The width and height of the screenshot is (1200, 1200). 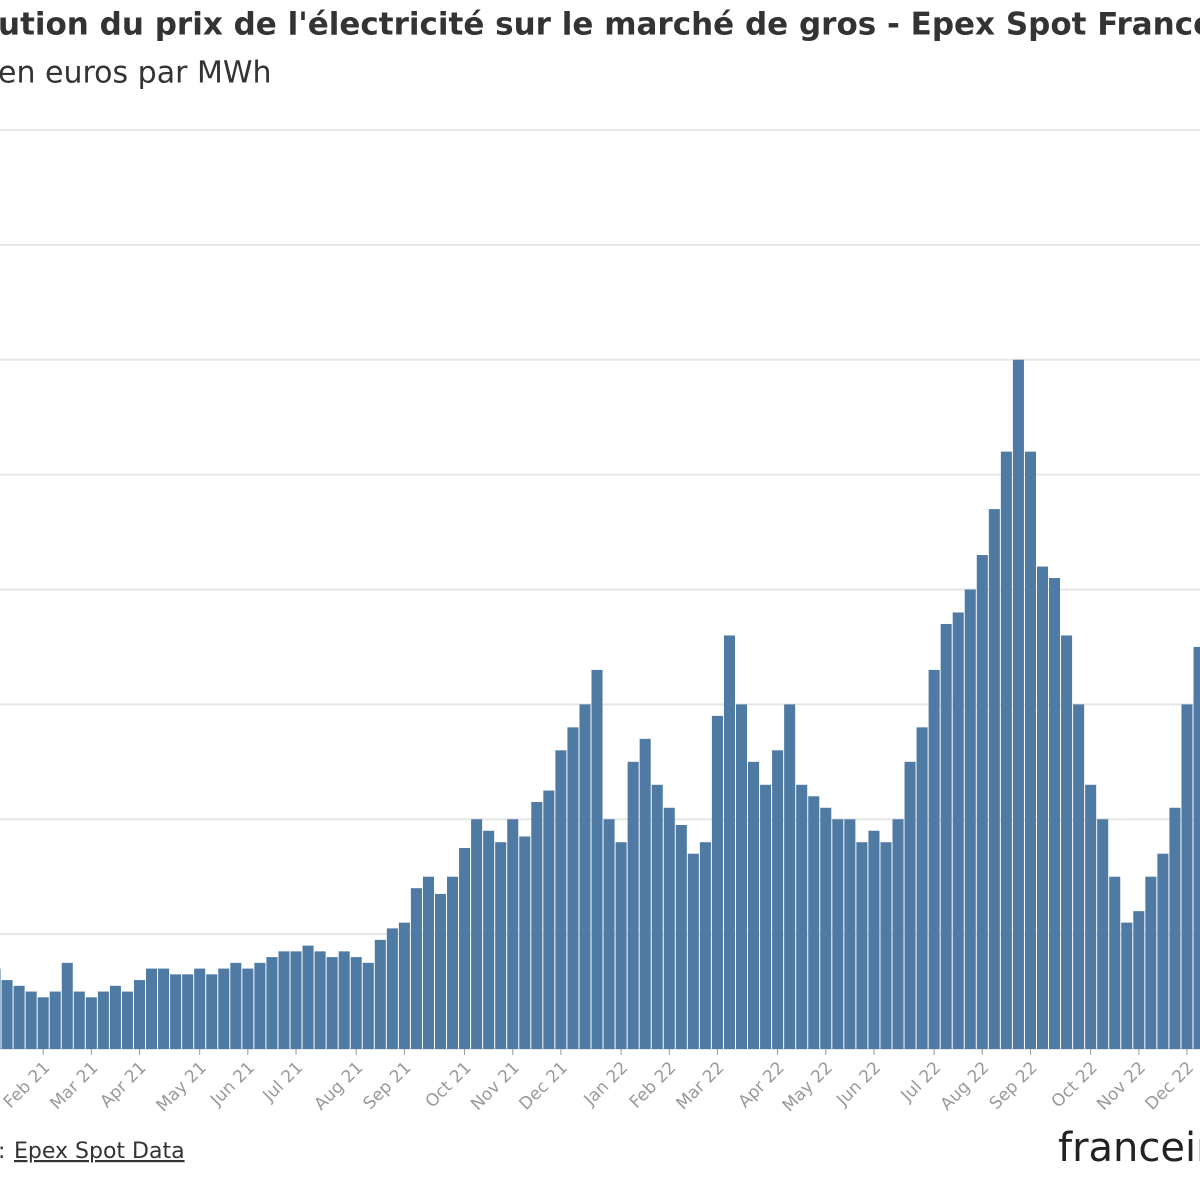 What do you see at coordinates (543, 1086) in the screenshot?
I see `x-tick-label: Dec 21` at bounding box center [543, 1086].